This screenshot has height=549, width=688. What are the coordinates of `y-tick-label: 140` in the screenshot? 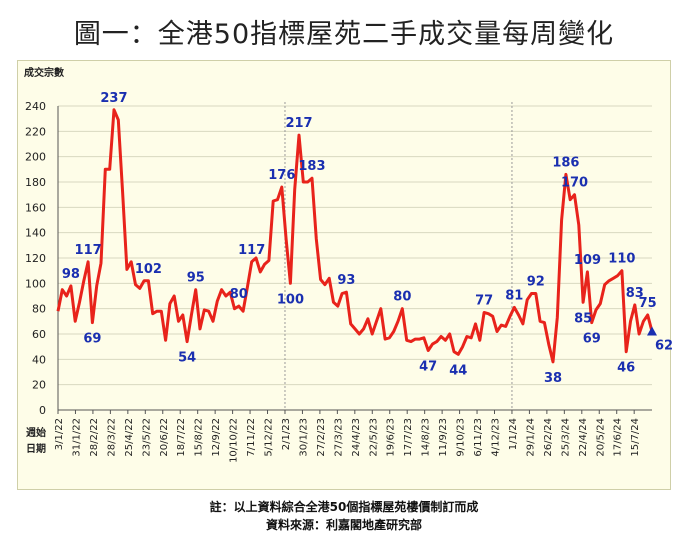 It's located at (35, 233).